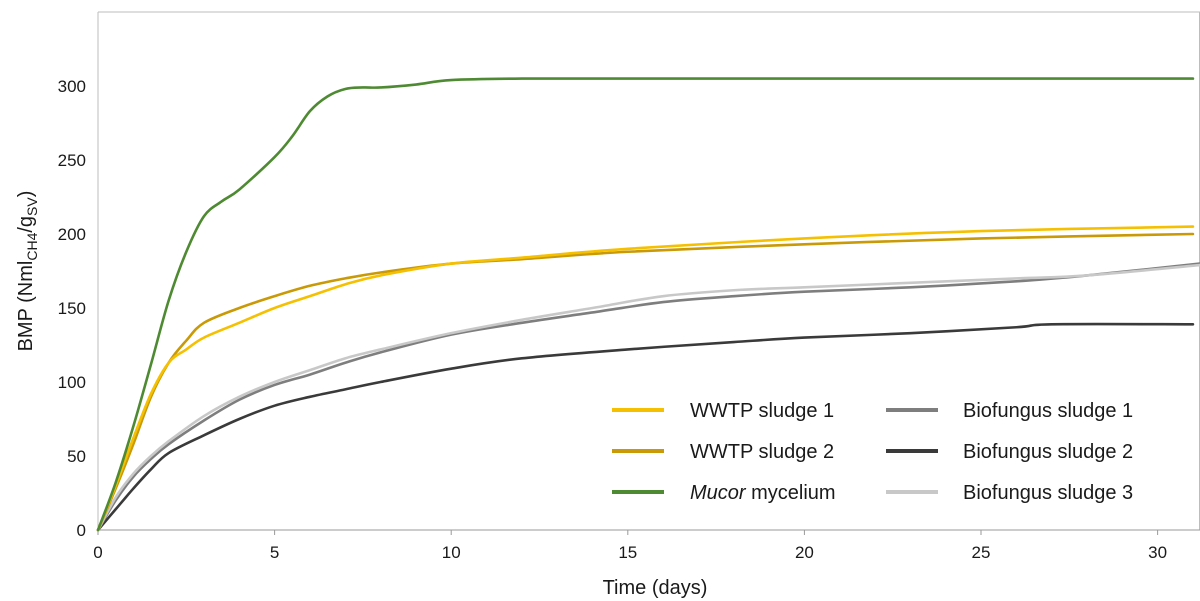 This screenshot has width=1200, height=601. Describe the element at coordinates (1048, 411) in the screenshot. I see `legend-label-biofungus-sludge-1: Biofungus sludge 1` at that location.